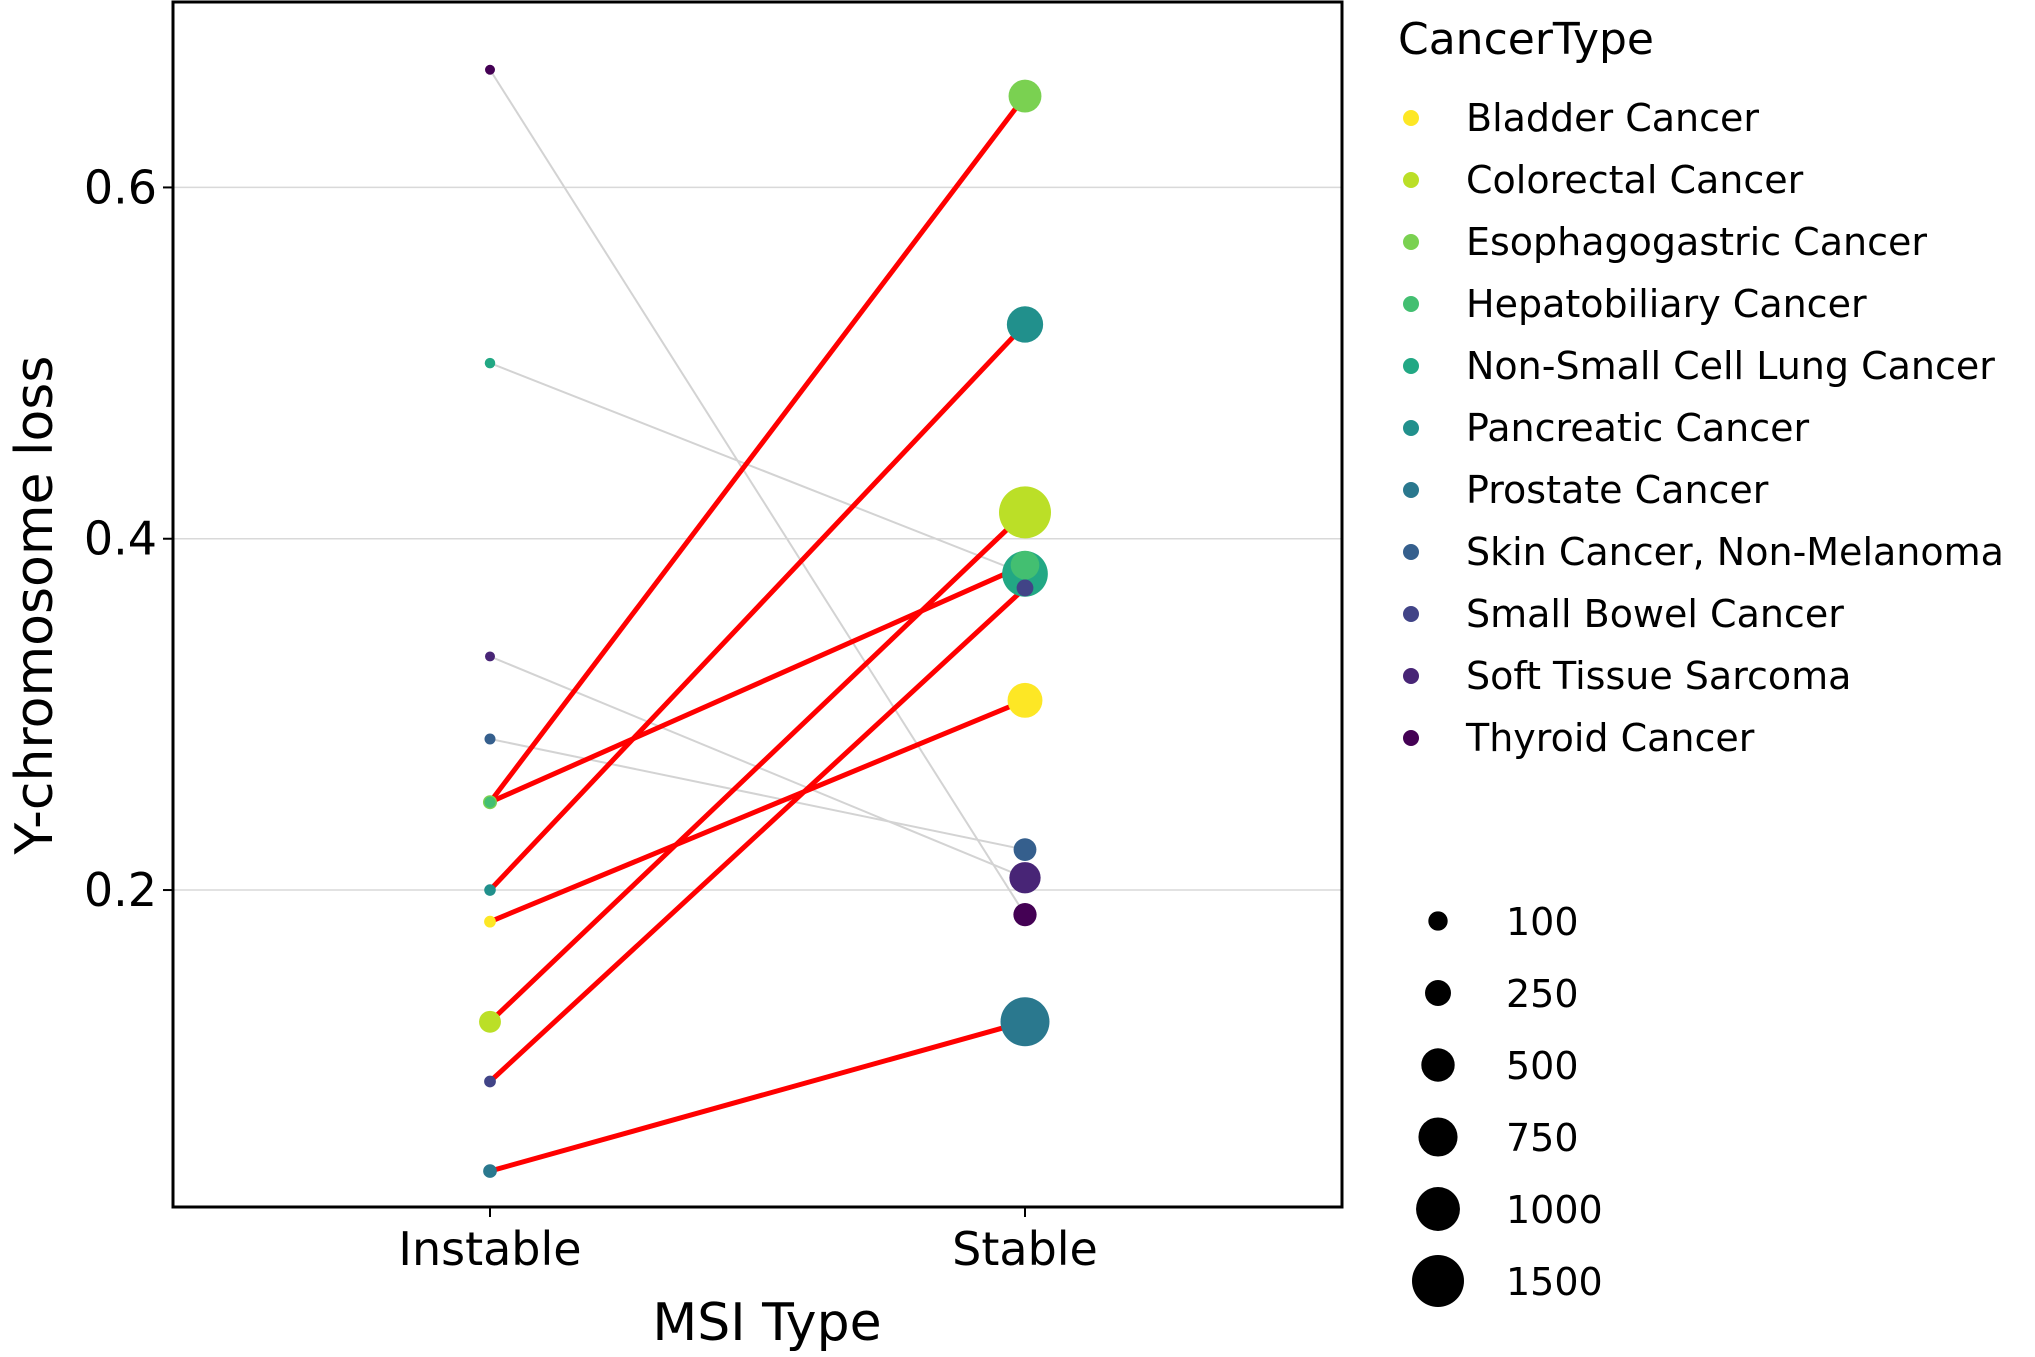  I want to click on x-axis-ticks: Instable Stable, so click(748, 1241).